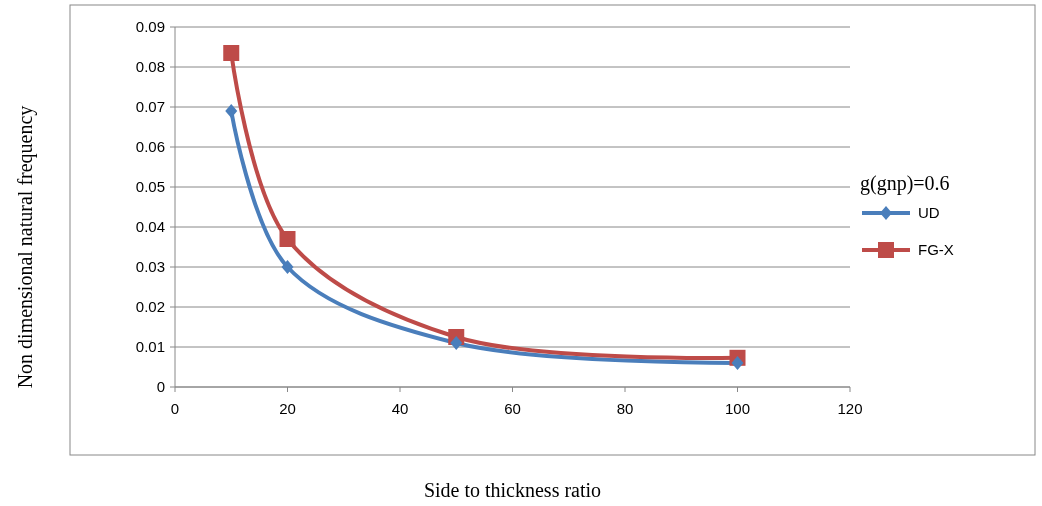 The height and width of the screenshot is (506, 1042). I want to click on y-tick-label: 0.09, so click(150, 27).